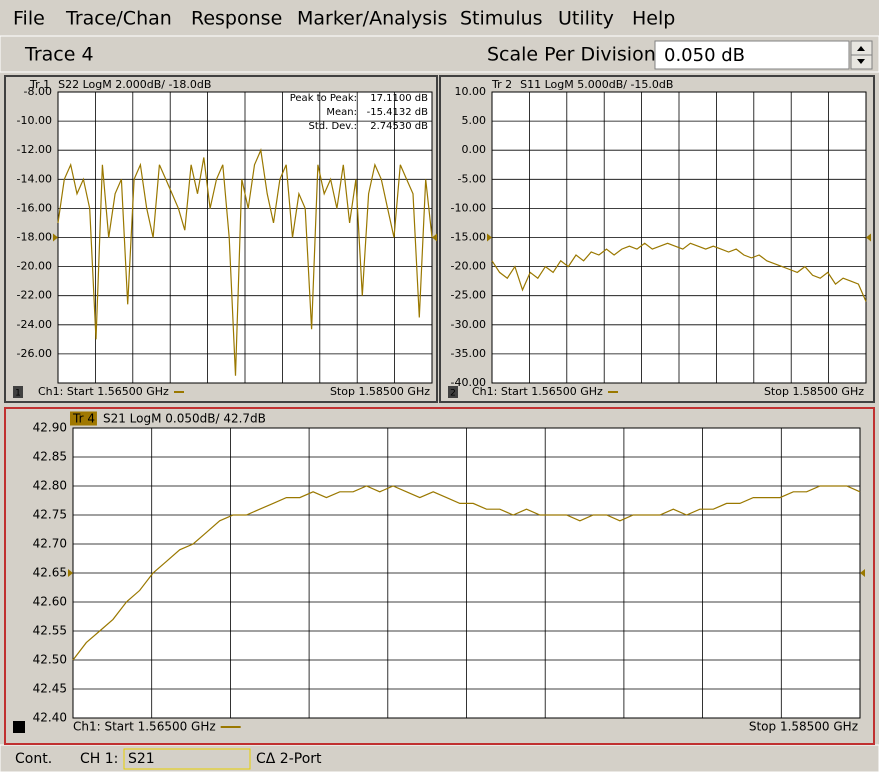  What do you see at coordinates (34, 149) in the screenshot?
I see `y-tick-label: -12.00` at bounding box center [34, 149].